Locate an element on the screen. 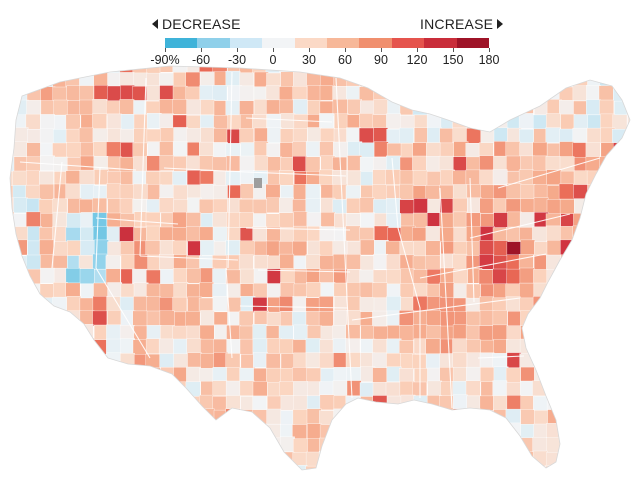  color-scale-segment is located at coordinates (473, 43).